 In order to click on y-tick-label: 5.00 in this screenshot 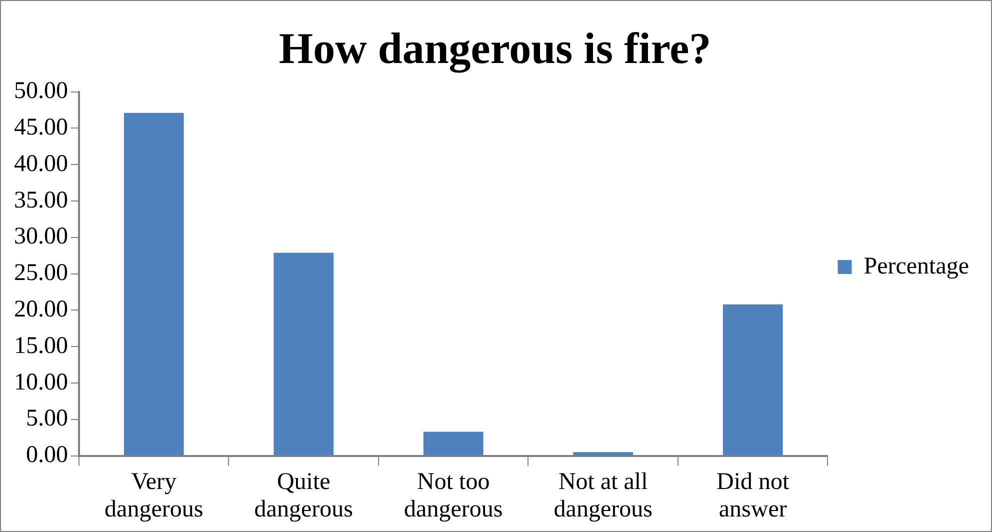, I will do `click(47, 419)`.